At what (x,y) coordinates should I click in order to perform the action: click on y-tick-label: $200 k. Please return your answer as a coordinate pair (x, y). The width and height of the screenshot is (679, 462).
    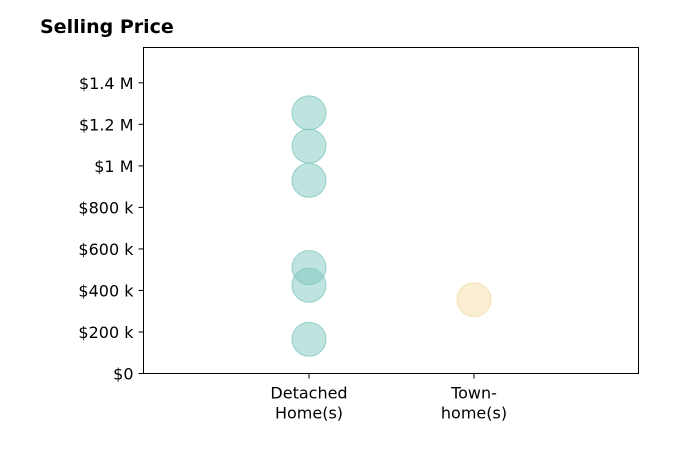
    Looking at the image, I should click on (106, 332).